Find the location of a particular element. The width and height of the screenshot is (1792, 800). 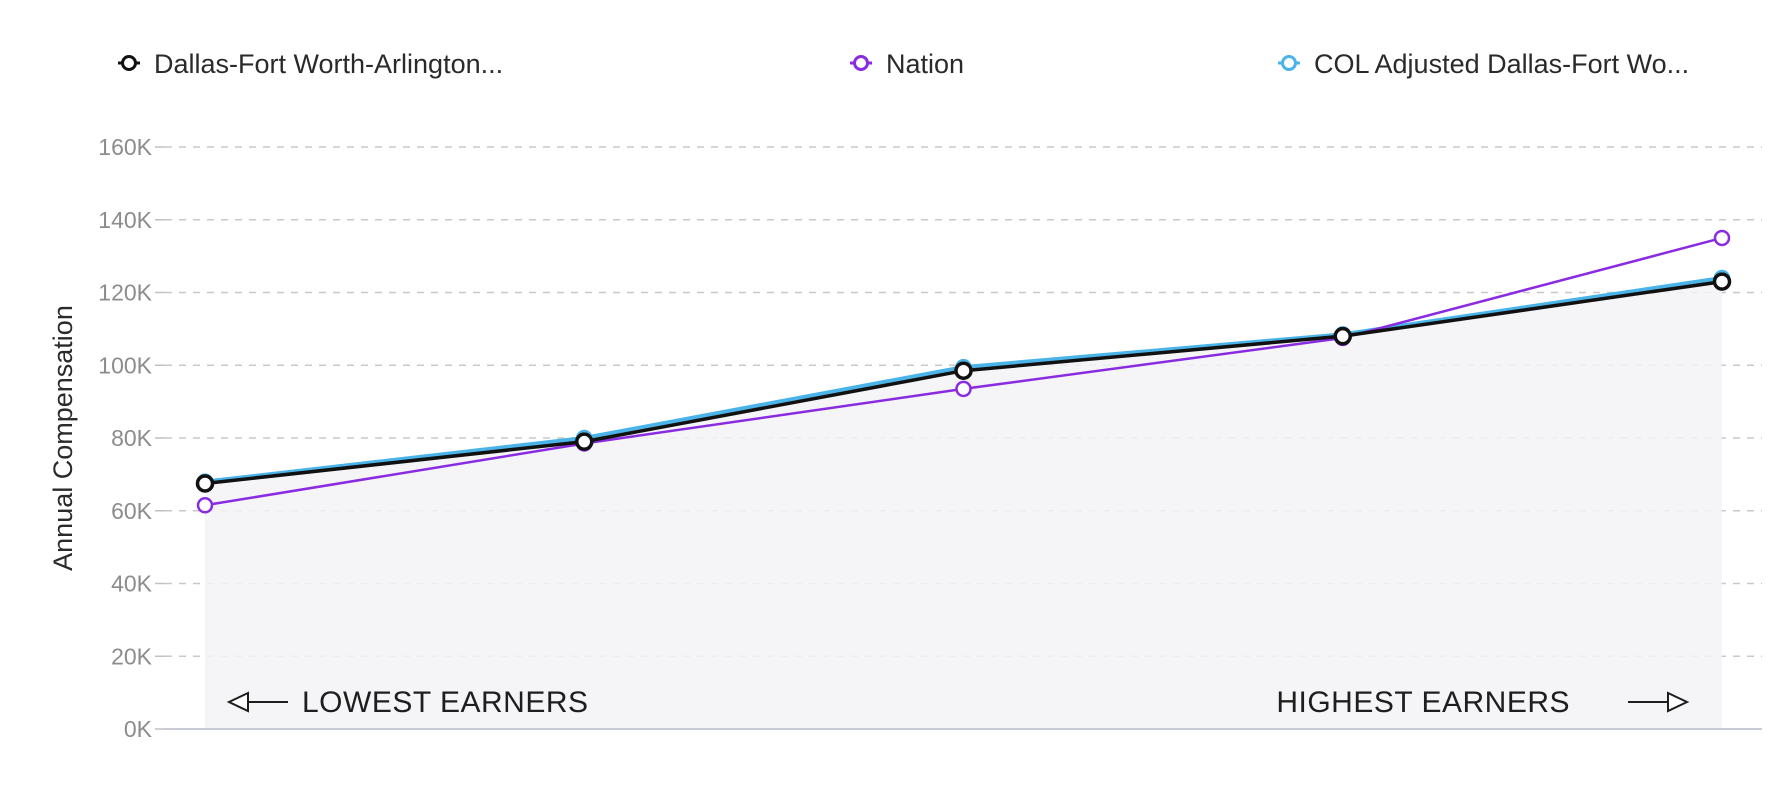

highest-earners-annotation: HIGHEST EARNERS is located at coordinates (1483, 702).